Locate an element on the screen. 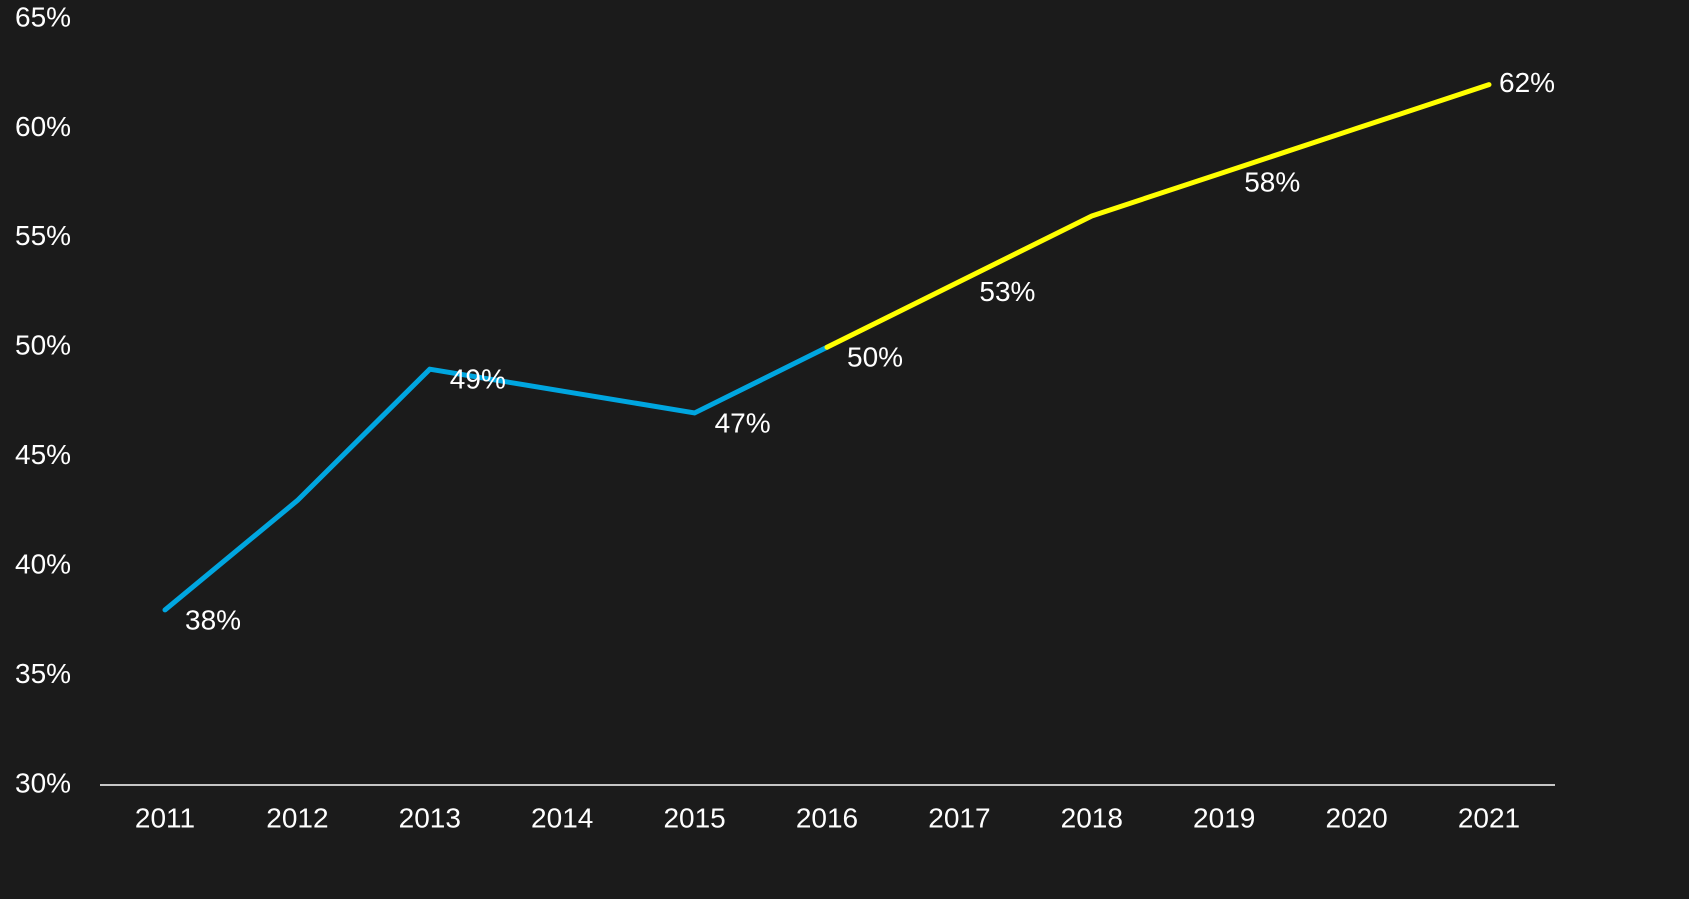 This screenshot has height=899, width=1689. data-label: 50% is located at coordinates (875, 357).